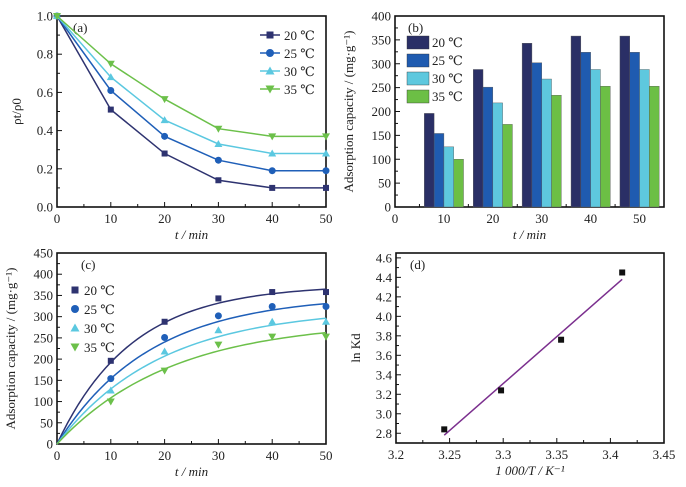  What do you see at coordinates (396, 454) in the screenshot?
I see `x-tick-label: 3.2` at bounding box center [396, 454].